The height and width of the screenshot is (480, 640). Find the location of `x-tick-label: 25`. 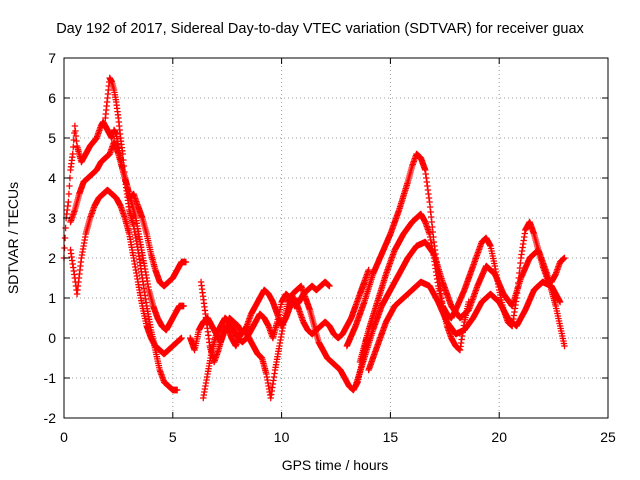

x-tick-label: 25 is located at coordinates (608, 437).